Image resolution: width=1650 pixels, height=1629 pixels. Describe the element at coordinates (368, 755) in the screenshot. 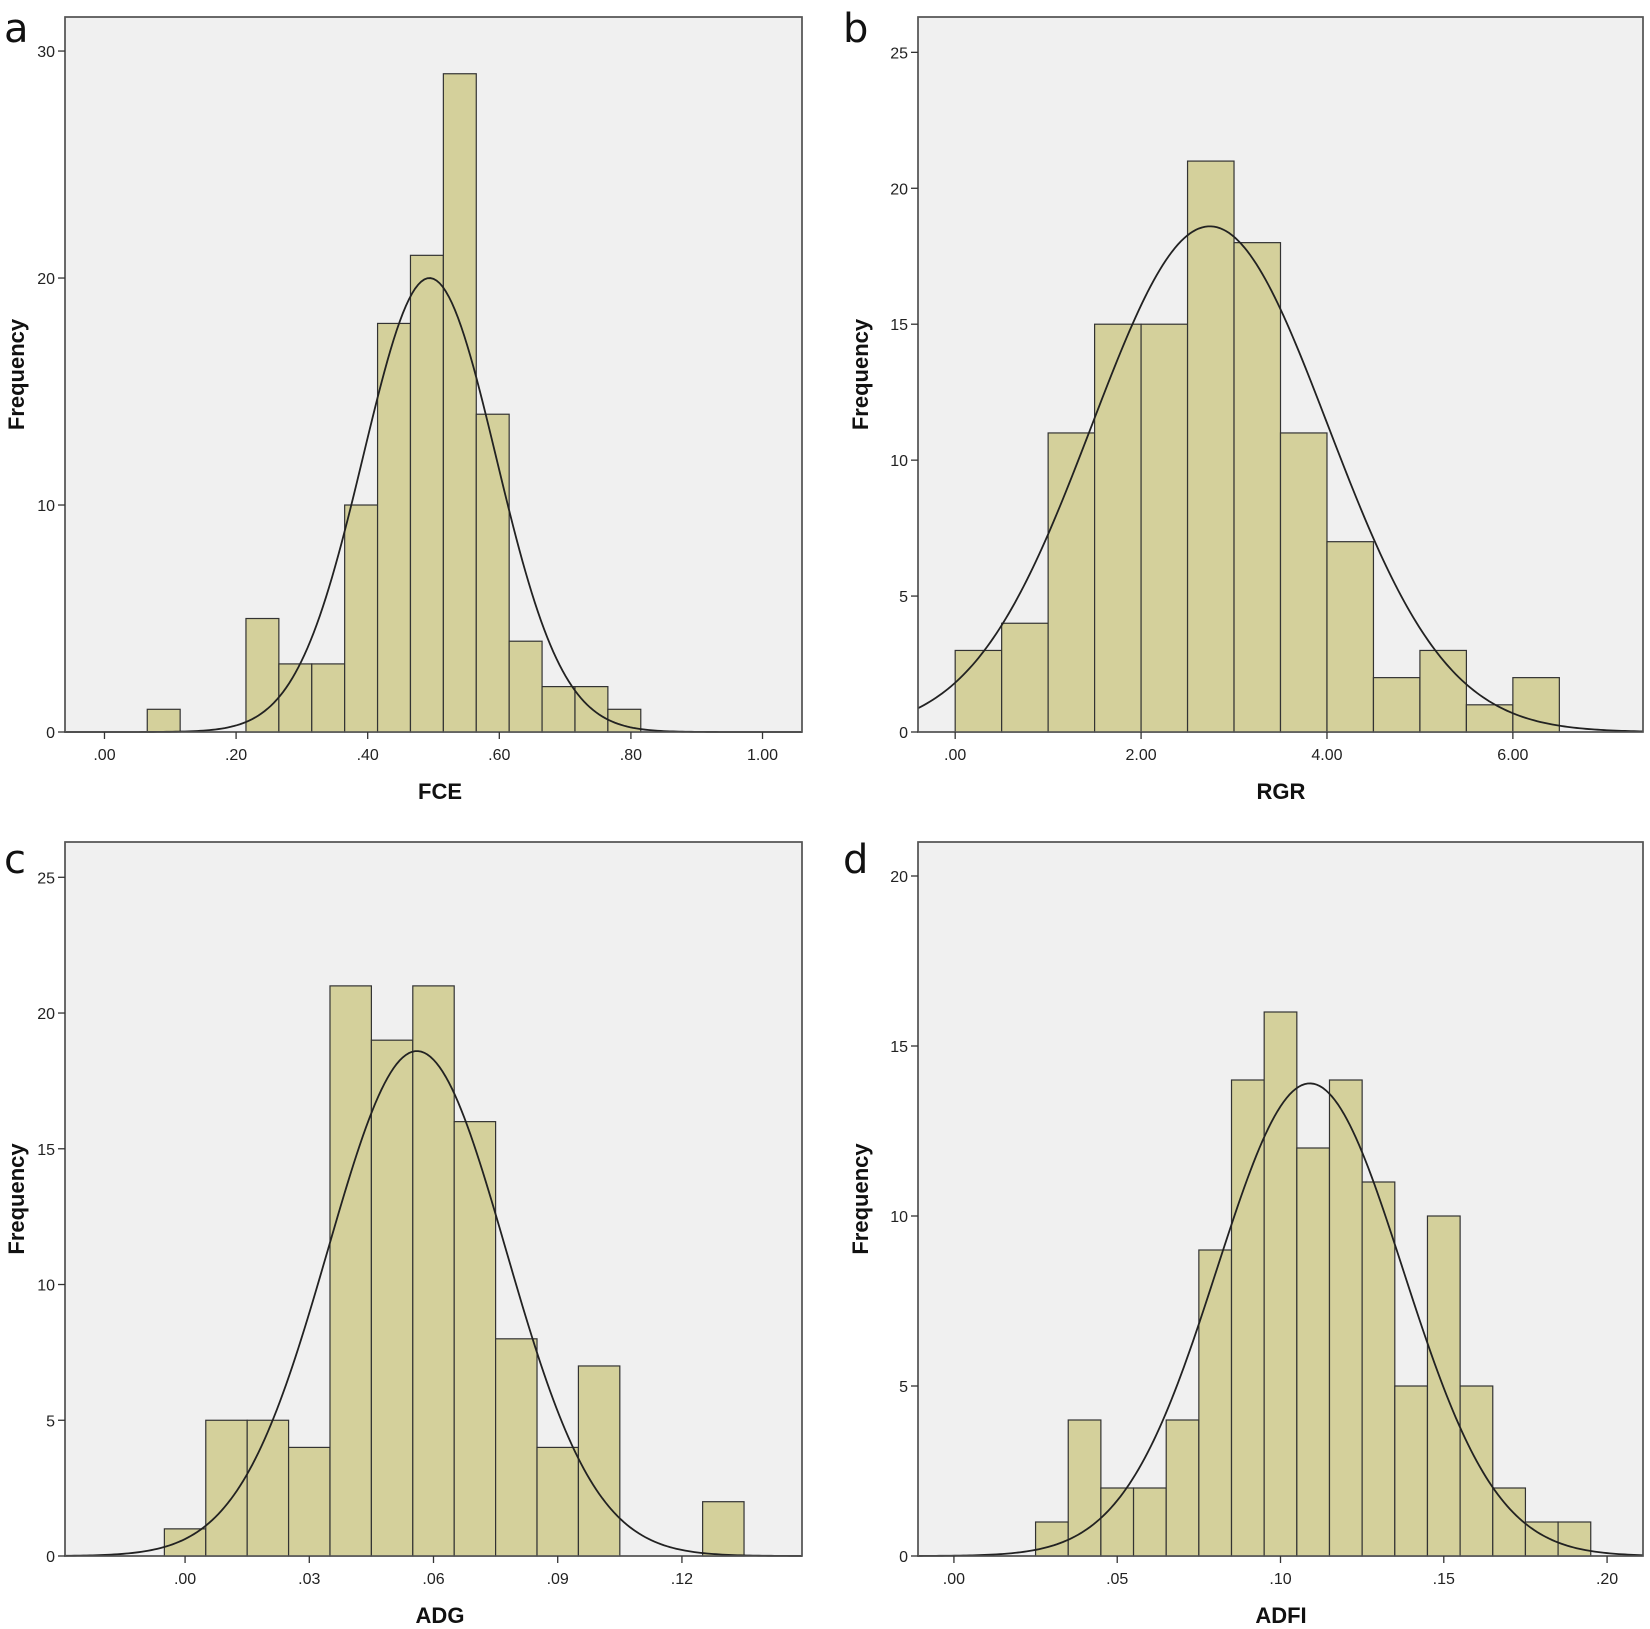

I see `x-tick-label: .40` at that location.